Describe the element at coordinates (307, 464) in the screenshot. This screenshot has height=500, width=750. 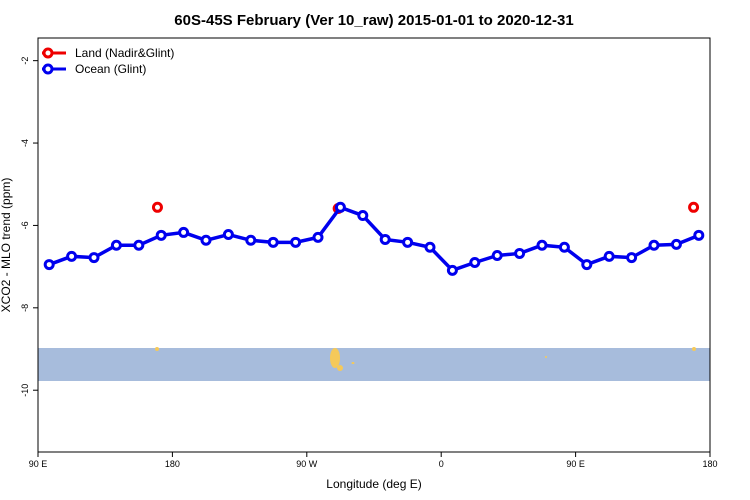
I see `x-tick-label: 90 W` at that location.